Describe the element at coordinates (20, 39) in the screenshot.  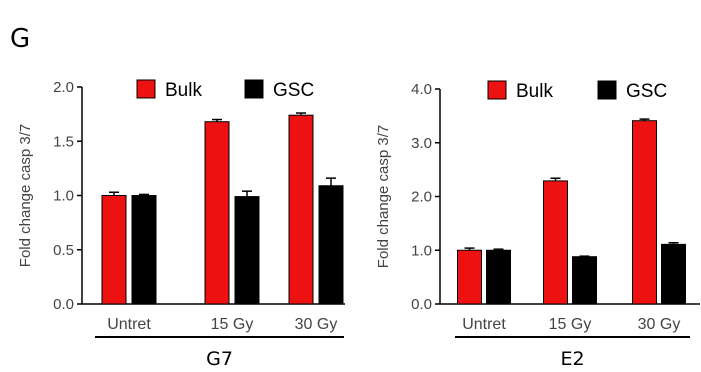
I see `panel-label: G` at that location.